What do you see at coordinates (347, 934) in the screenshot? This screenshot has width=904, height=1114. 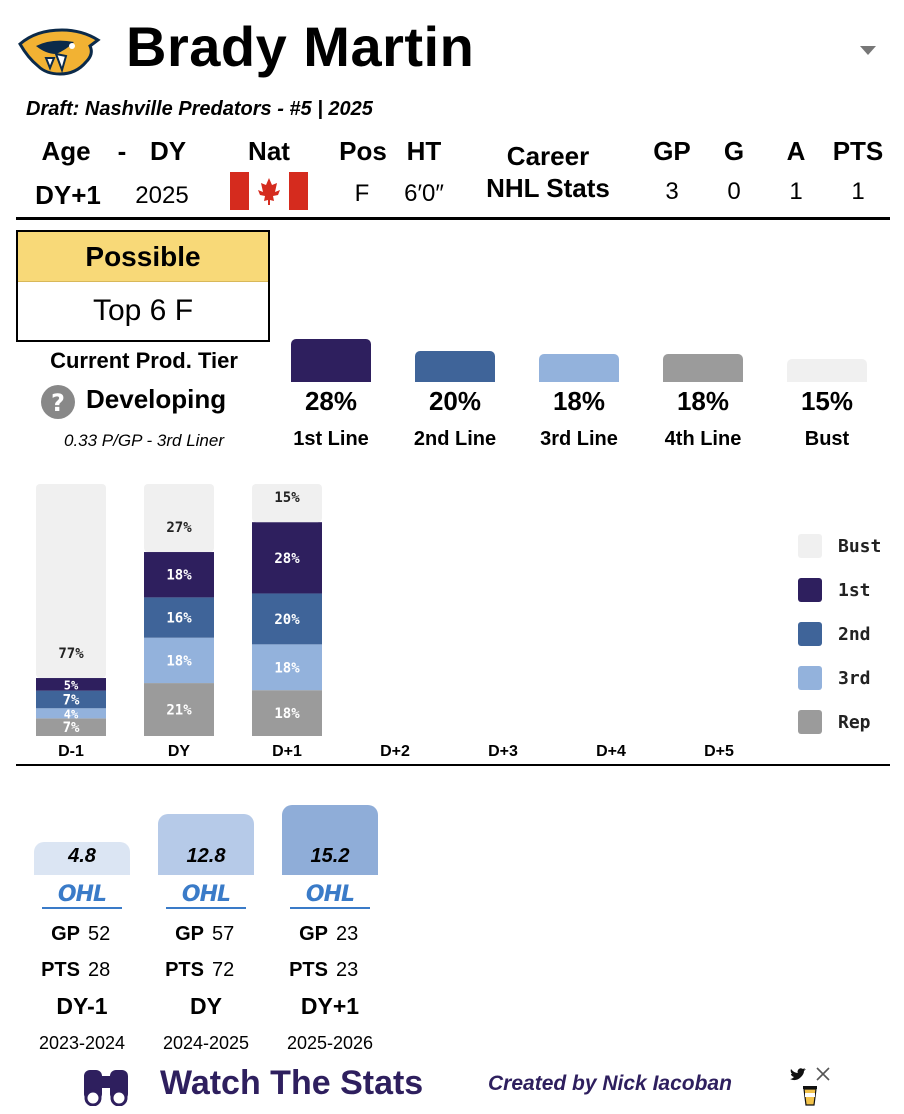 I see `season-gp-value: 23` at bounding box center [347, 934].